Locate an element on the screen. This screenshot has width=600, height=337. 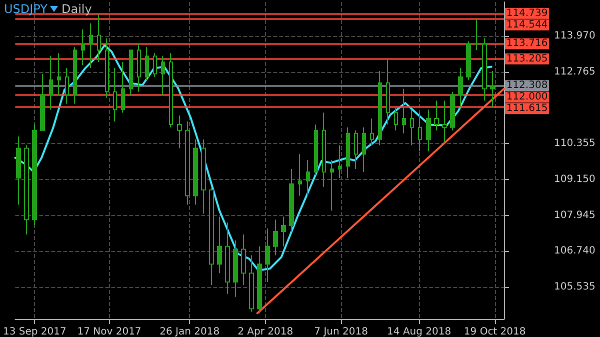
y-tick-label: 110.355 is located at coordinates (575, 144).